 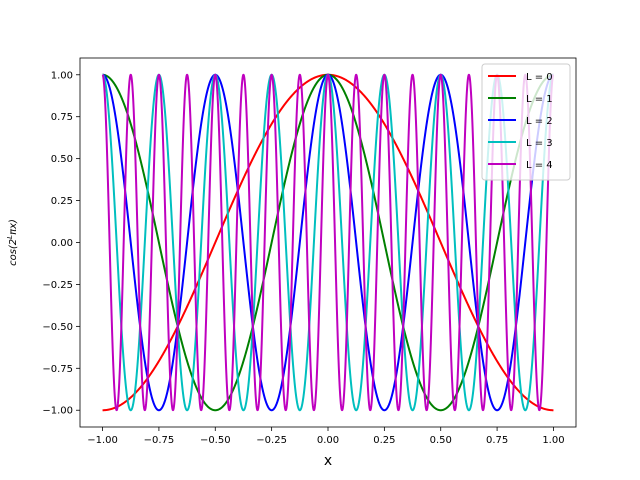 What do you see at coordinates (384, 440) in the screenshot?
I see `x-tick-label: 0.25` at bounding box center [384, 440].